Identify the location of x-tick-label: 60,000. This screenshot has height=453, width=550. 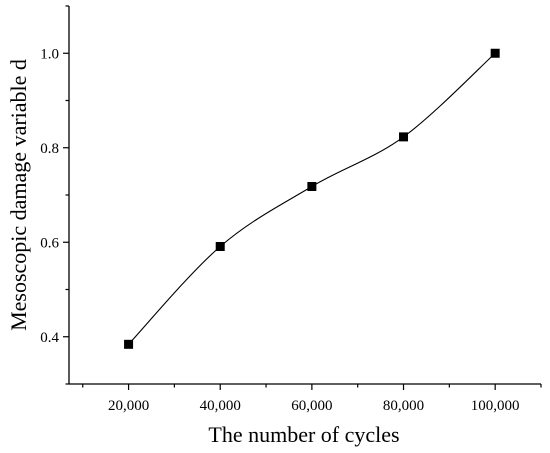
(311, 406).